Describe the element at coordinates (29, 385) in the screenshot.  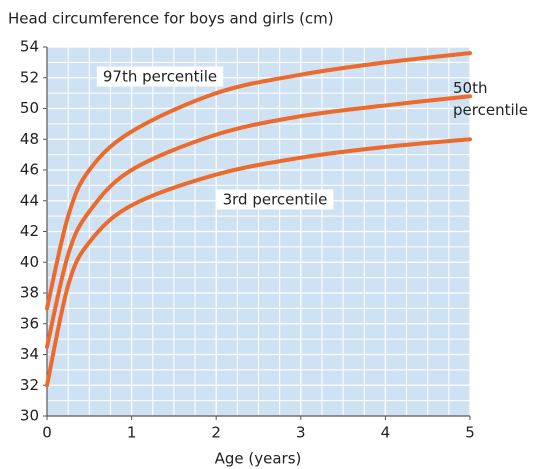
I see `y-tick-label: 32` at that location.